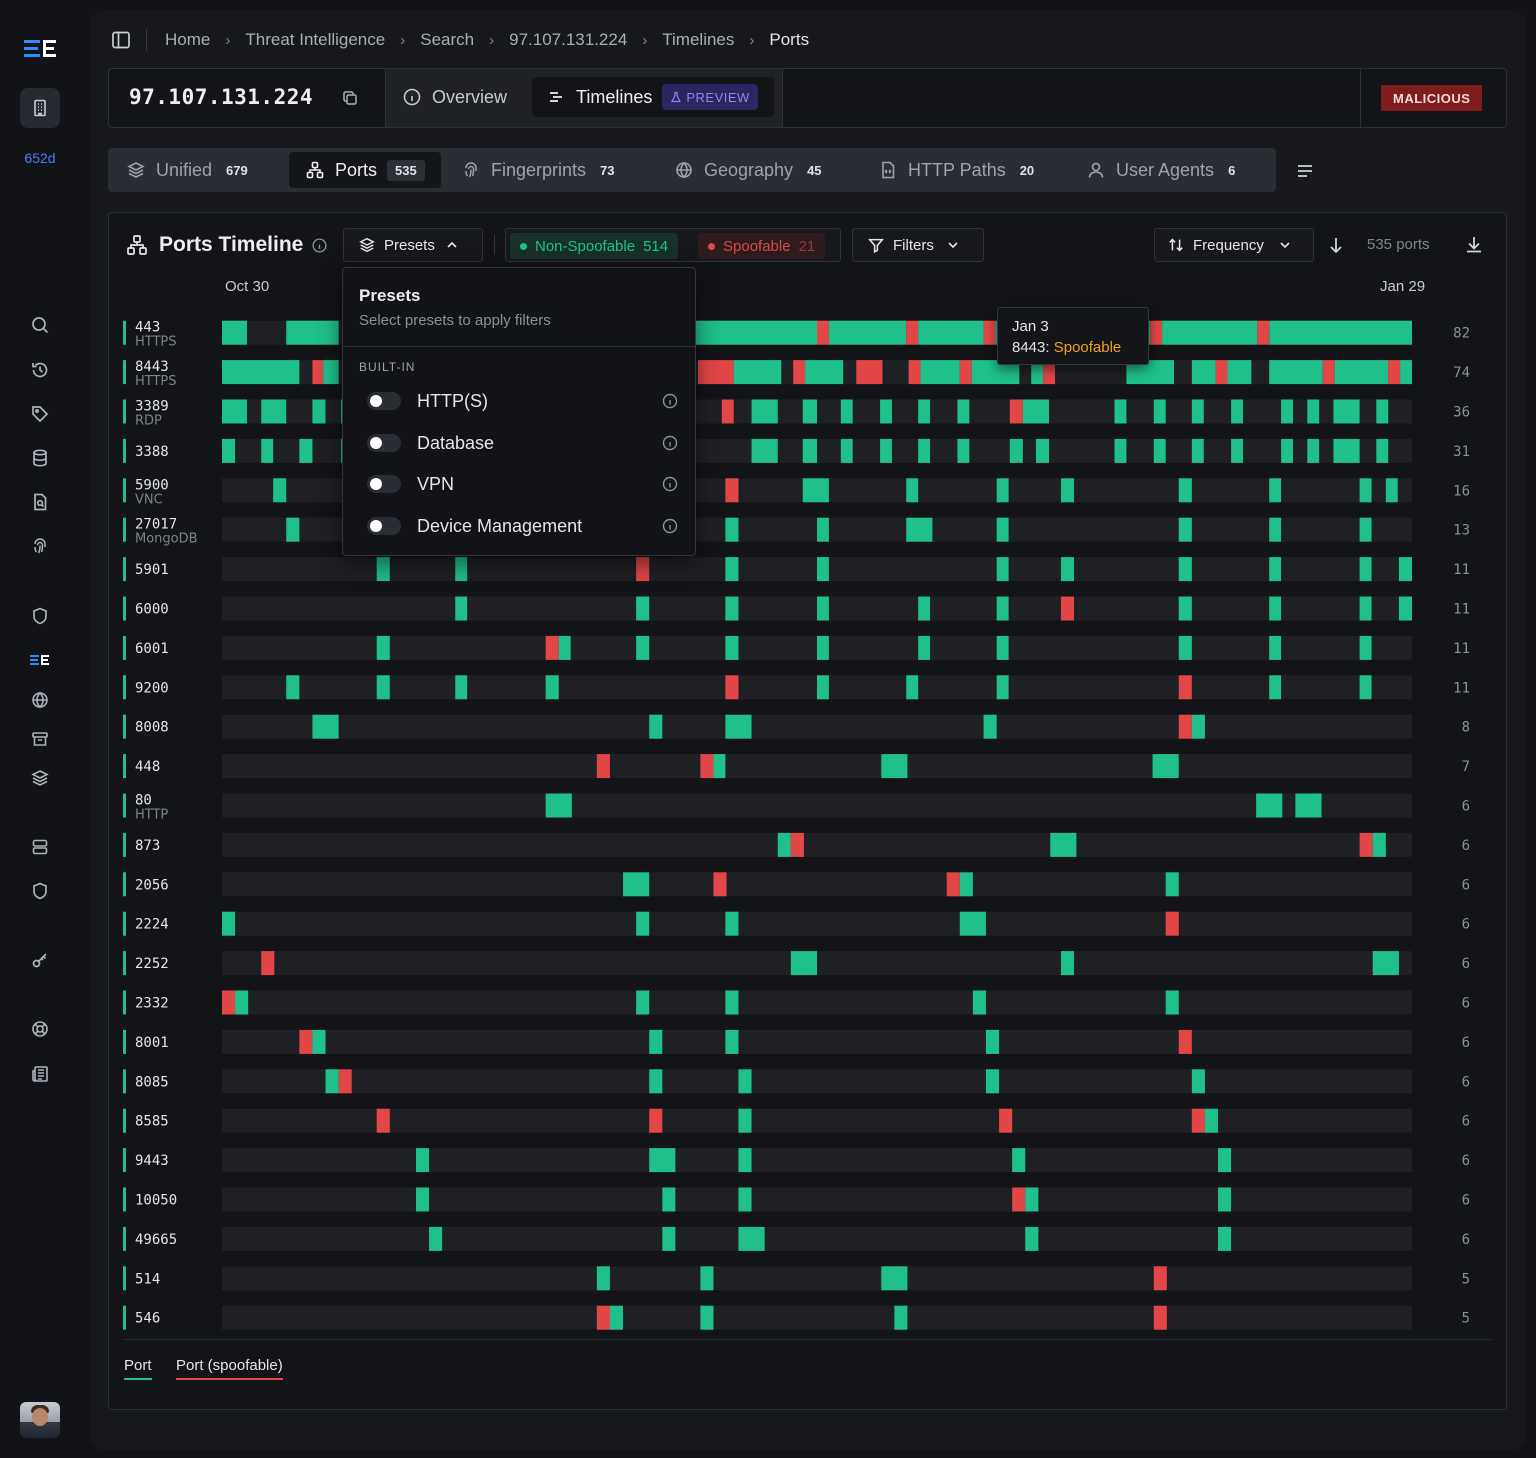 The width and height of the screenshot is (1536, 1458). Describe the element at coordinates (519, 526) in the screenshot. I see `preset-device-management: Device Management` at that location.